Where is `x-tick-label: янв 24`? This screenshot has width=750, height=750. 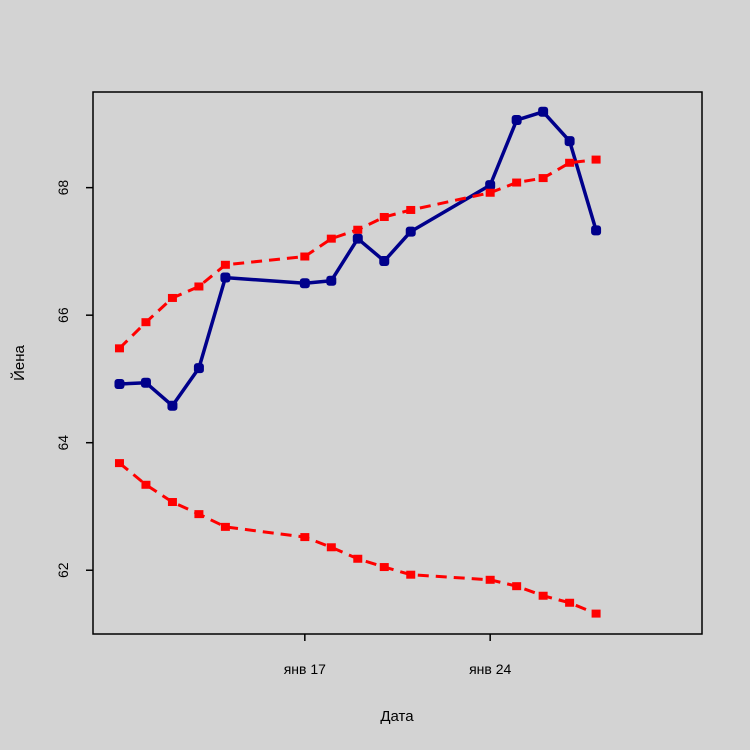
x-tick-label: янв 24 is located at coordinates (490, 669).